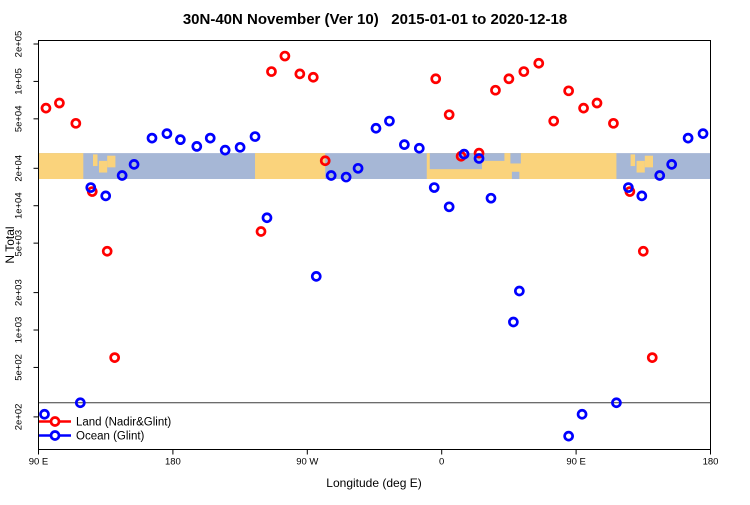 Image resolution: width=750 pixels, height=505 pixels. I want to click on y-tick-label: 2e+02, so click(19, 417).